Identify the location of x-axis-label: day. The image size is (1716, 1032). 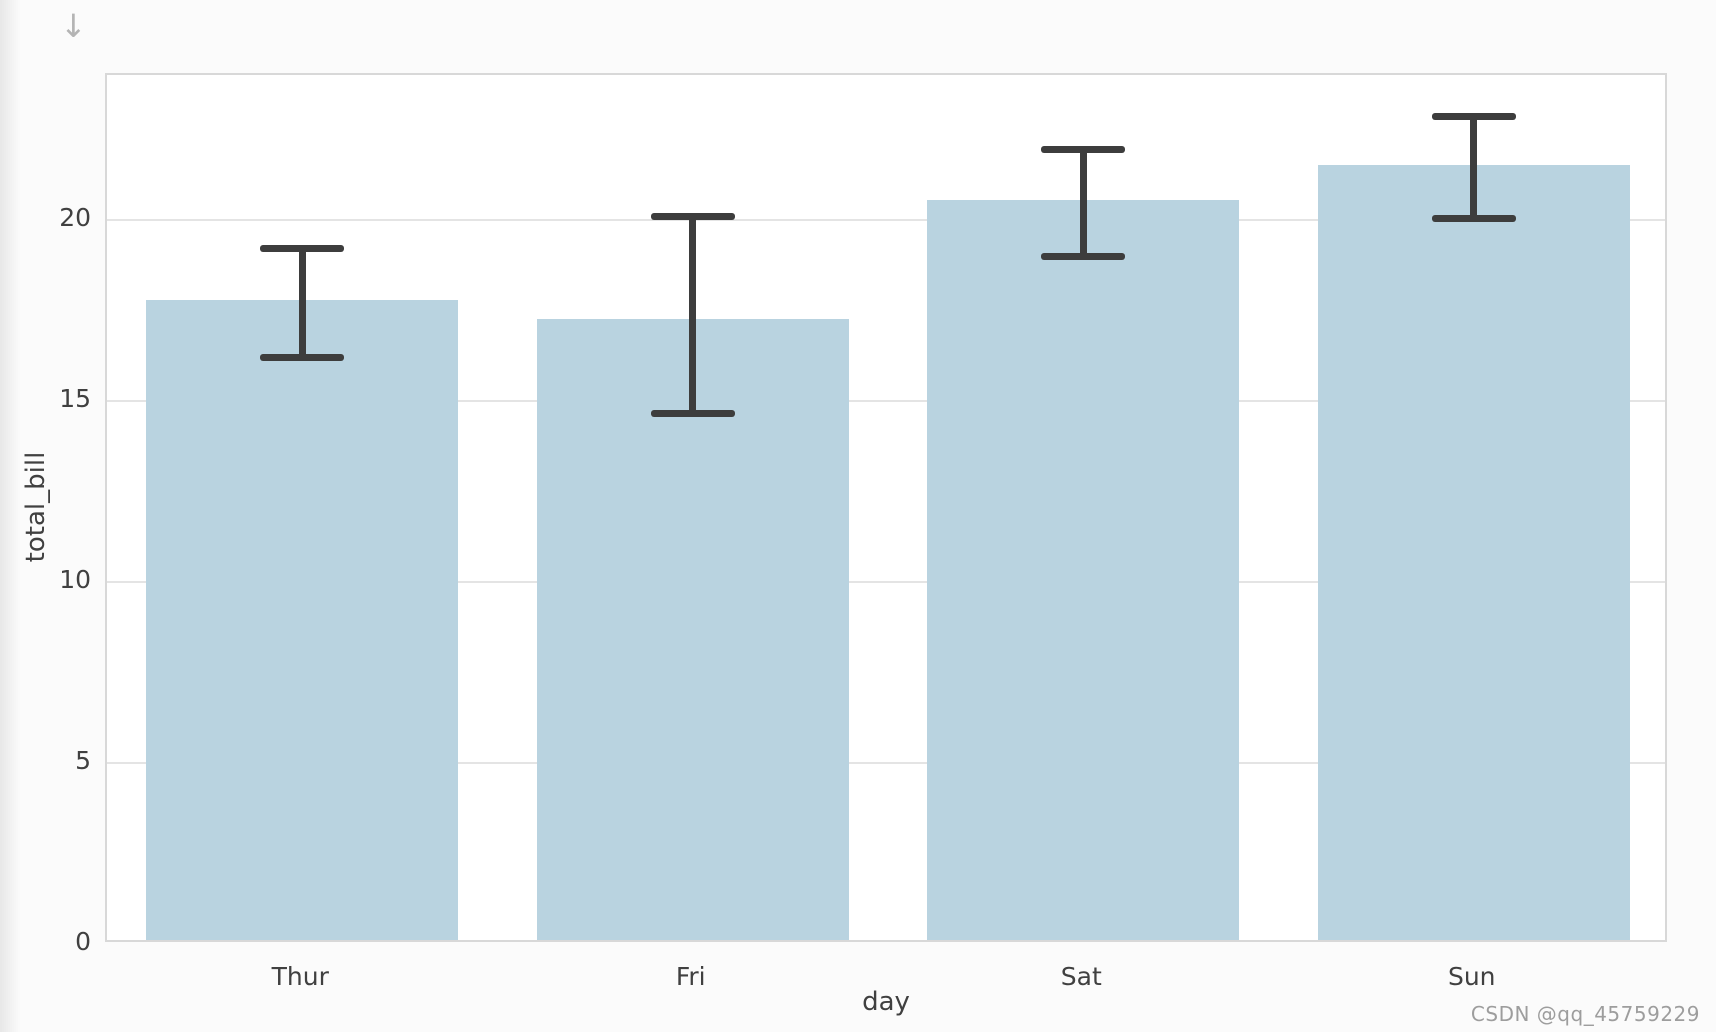
(886, 1002).